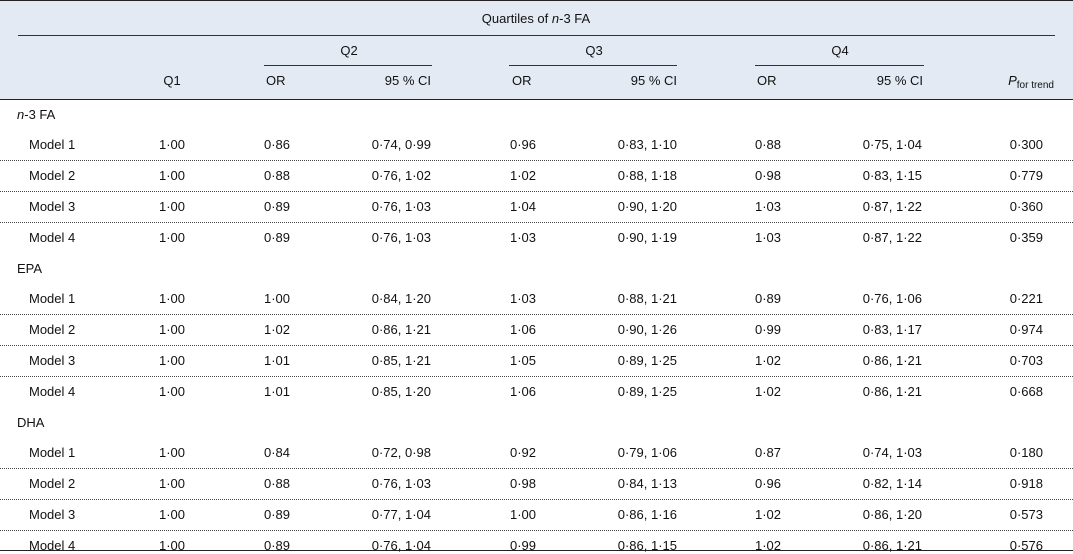 Image resolution: width=1073 pixels, height=554 pixels. Describe the element at coordinates (892, 175) in the screenshot. I see `cell-q4-ci: 0·83, 1·15` at that location.